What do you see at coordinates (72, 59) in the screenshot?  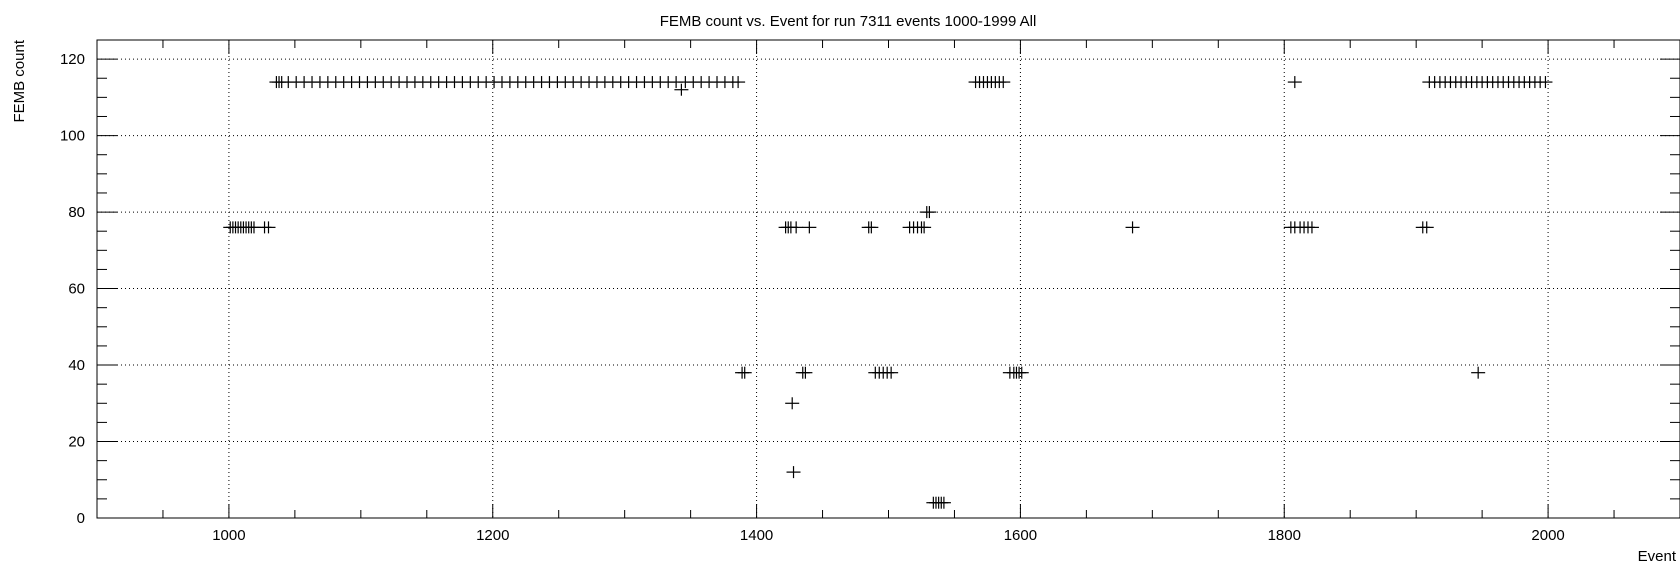 I see `y-tick-label: 120` at bounding box center [72, 59].